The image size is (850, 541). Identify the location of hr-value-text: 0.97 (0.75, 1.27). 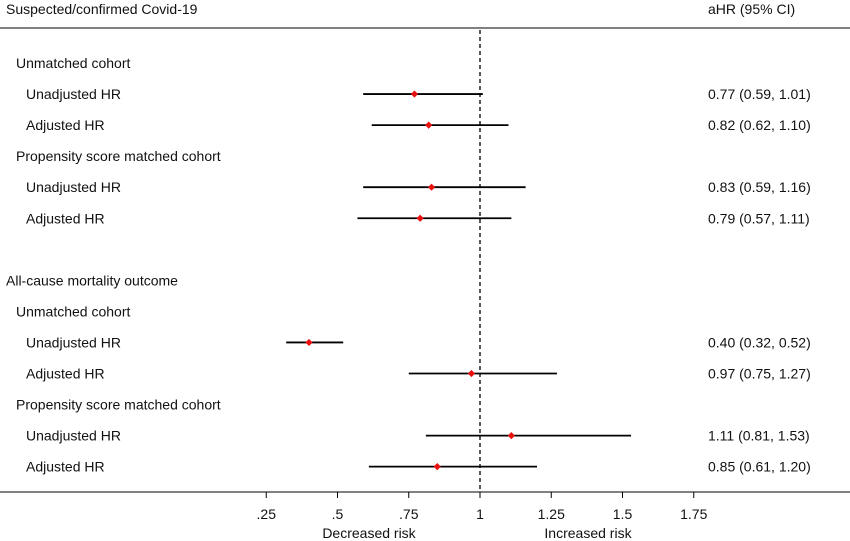
(759, 374).